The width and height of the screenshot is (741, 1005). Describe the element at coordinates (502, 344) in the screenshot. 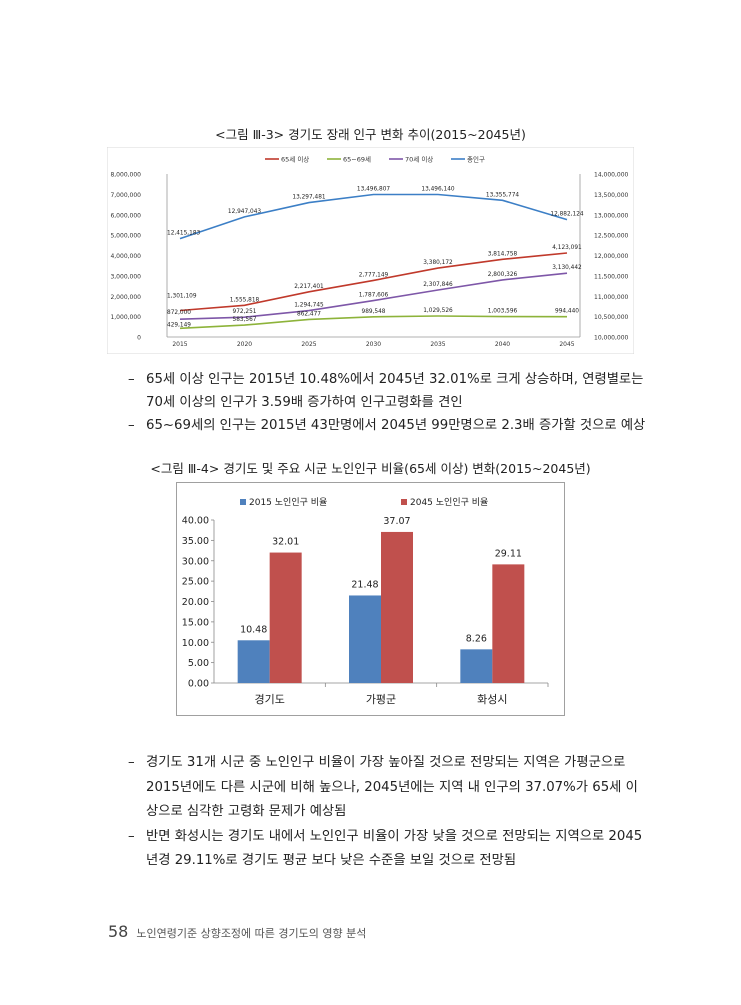

I see `x-tick-label: 2040` at that location.